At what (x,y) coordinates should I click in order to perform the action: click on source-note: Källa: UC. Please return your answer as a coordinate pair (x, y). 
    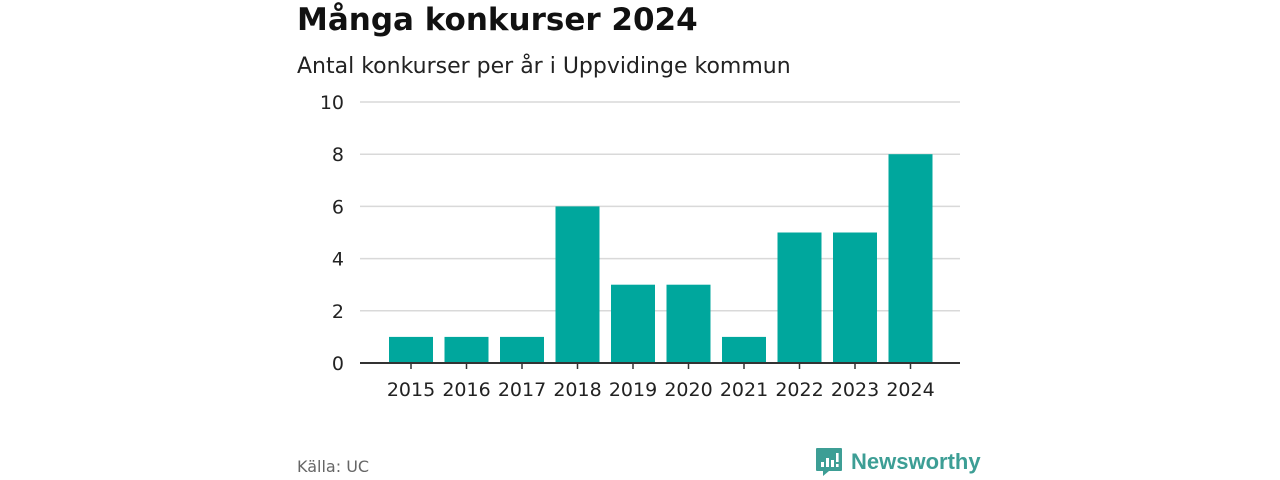
    Looking at the image, I should click on (333, 466).